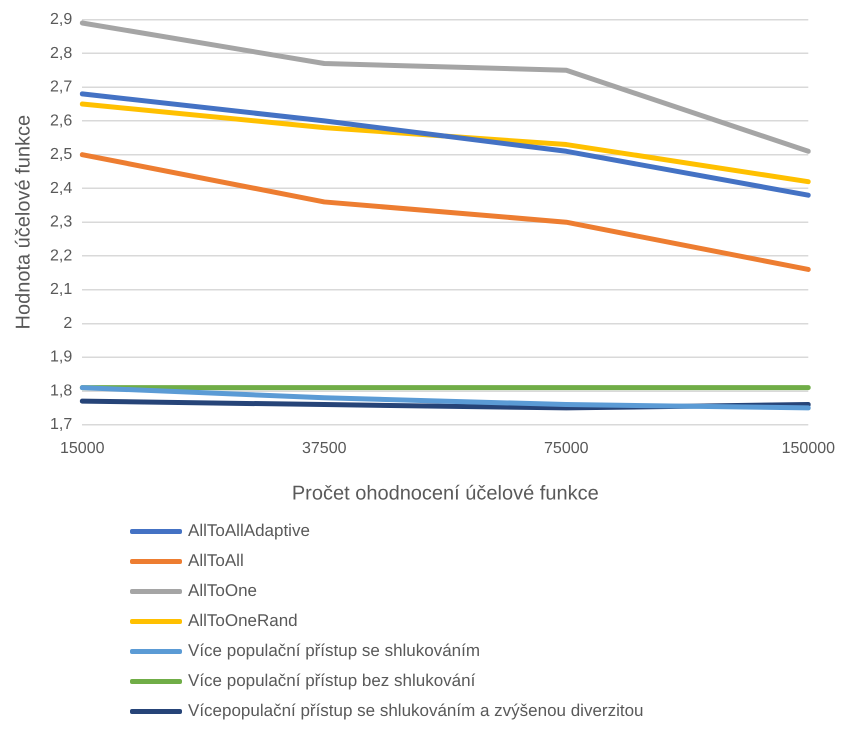 The height and width of the screenshot is (731, 849). What do you see at coordinates (61, 255) in the screenshot?
I see `y-tick-label: 2,2` at bounding box center [61, 255].